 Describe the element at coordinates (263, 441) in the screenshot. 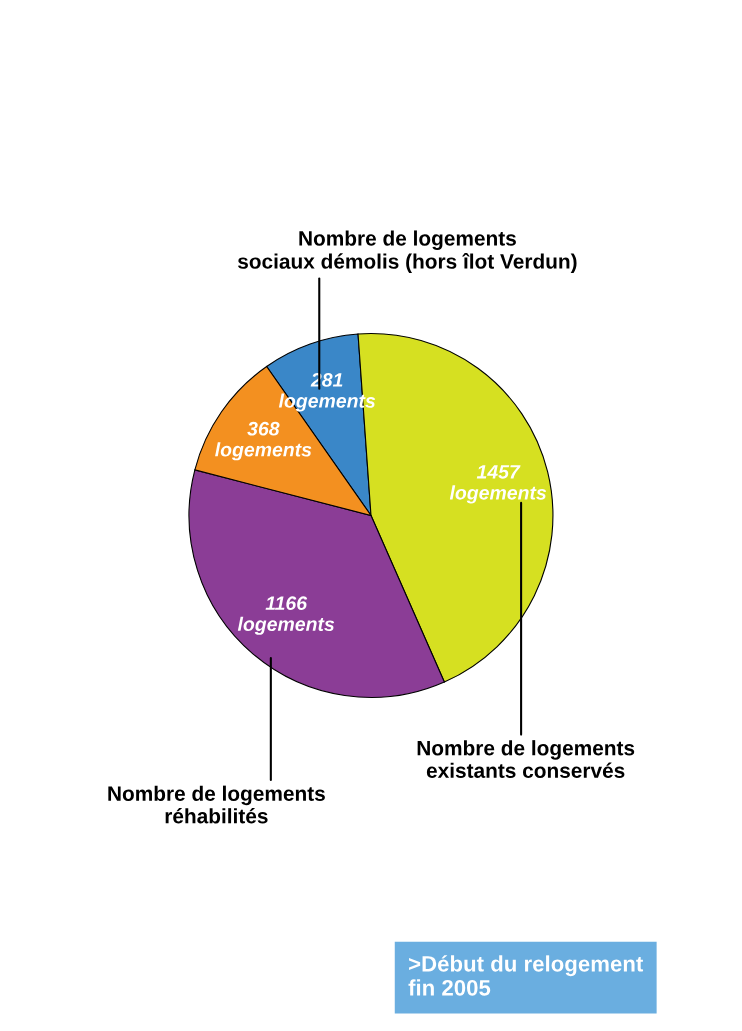

I see `data-label: 368 logements` at that location.